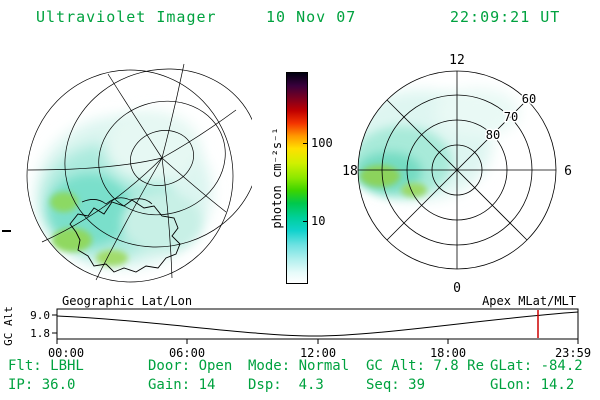 This screenshot has width=600, height=400. I want to click on strip-right-title: Apex MLat/MLT, so click(529, 302).